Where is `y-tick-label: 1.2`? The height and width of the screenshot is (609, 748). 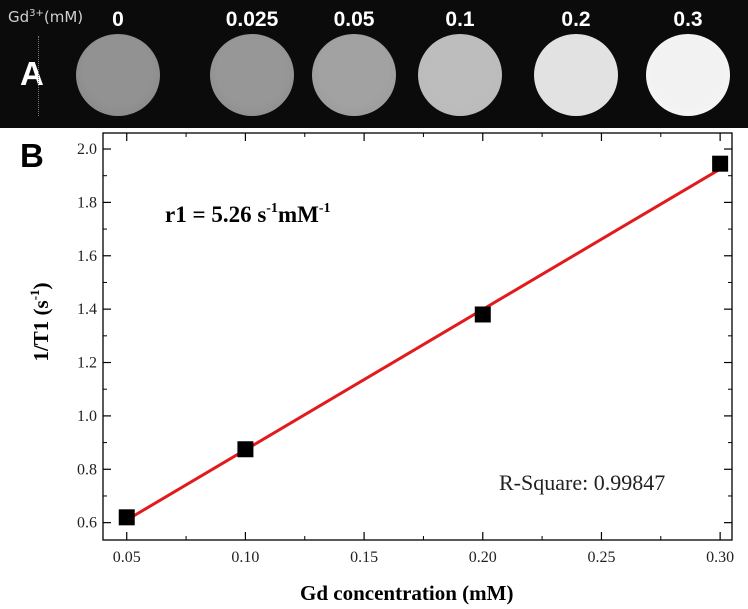
y-tick-label: 1.2 is located at coordinates (87, 363).